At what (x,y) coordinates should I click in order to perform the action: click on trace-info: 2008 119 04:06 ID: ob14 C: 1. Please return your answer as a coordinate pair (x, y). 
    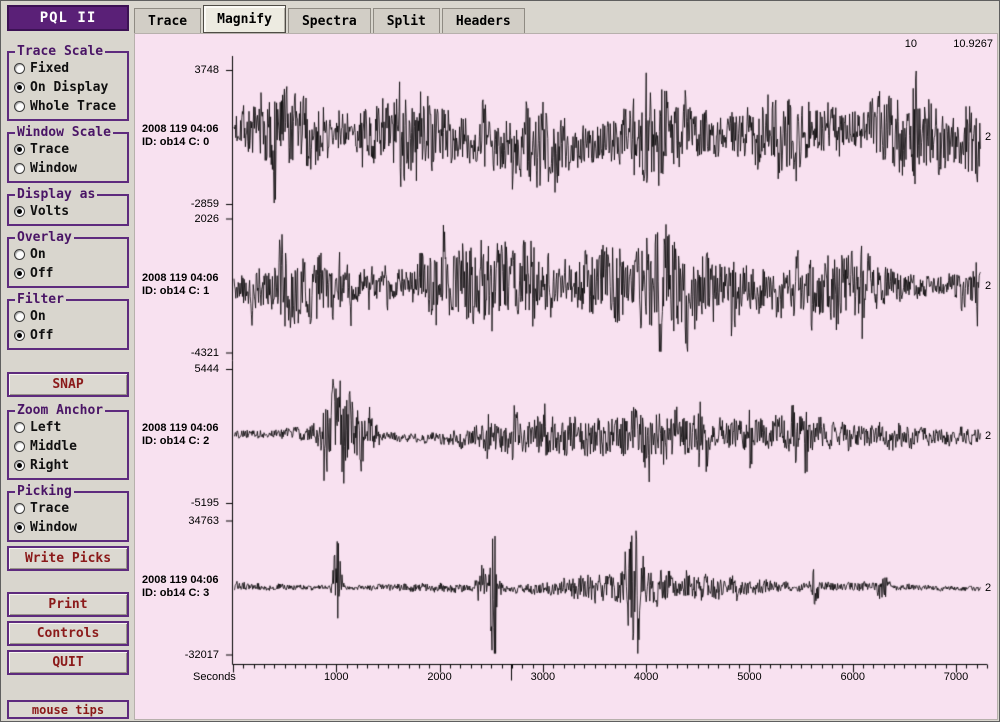
    Looking at the image, I should click on (180, 285).